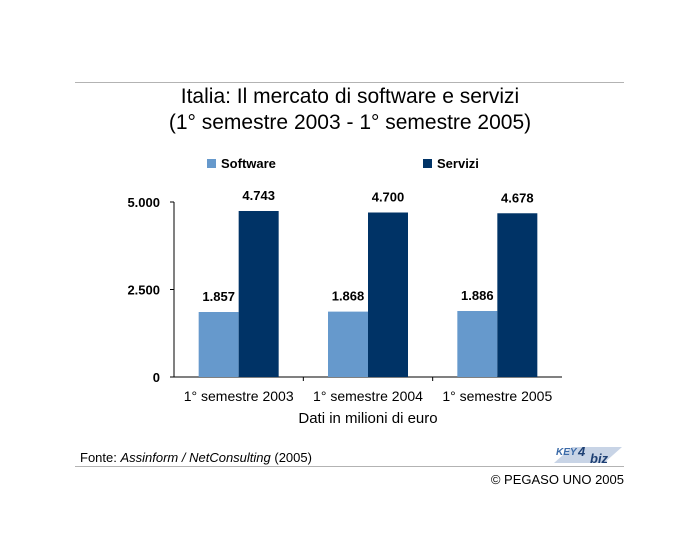 Image resolution: width=700 pixels, height=550 pixels. What do you see at coordinates (143, 290) in the screenshot?
I see `y-tick-label: 2.500` at bounding box center [143, 290].